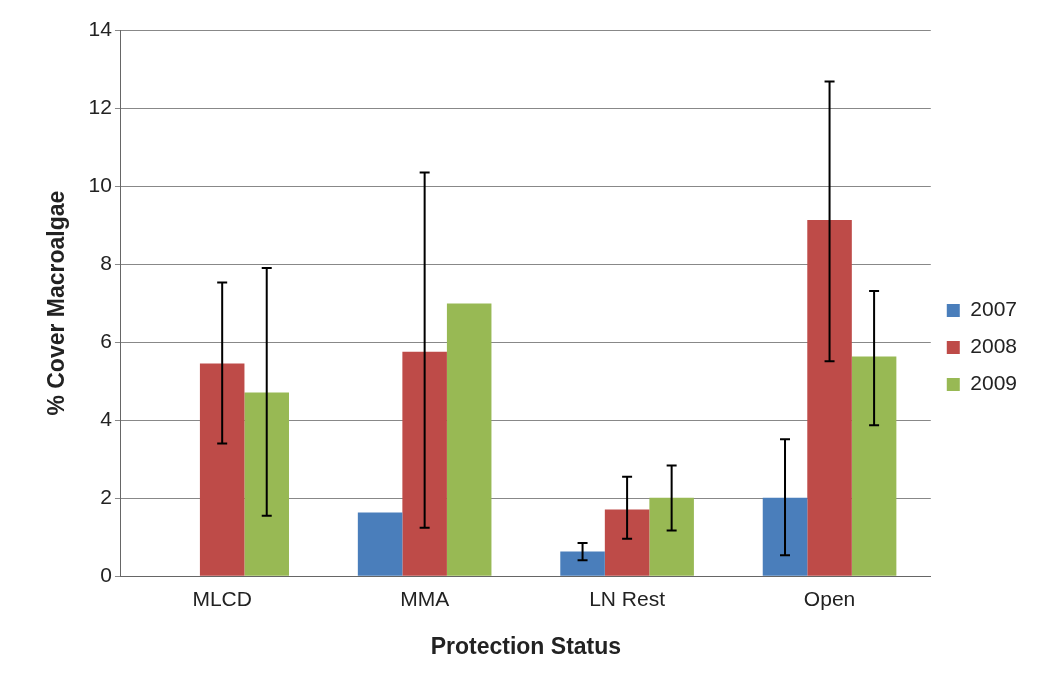 The width and height of the screenshot is (1057, 685). I want to click on legend-label: 2008, so click(993, 346).